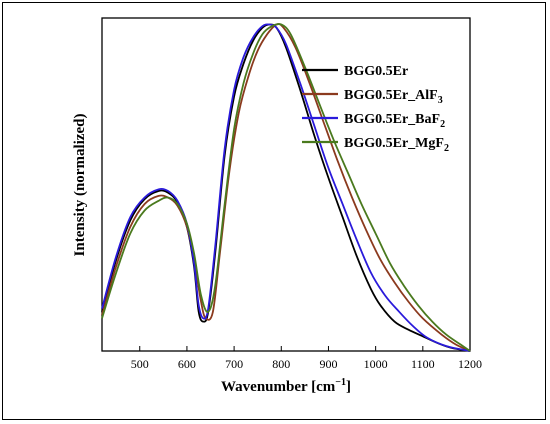 Image resolution: width=550 pixels, height=424 pixels. Describe the element at coordinates (234, 364) in the screenshot. I see `x-tick-label: 700` at that location.